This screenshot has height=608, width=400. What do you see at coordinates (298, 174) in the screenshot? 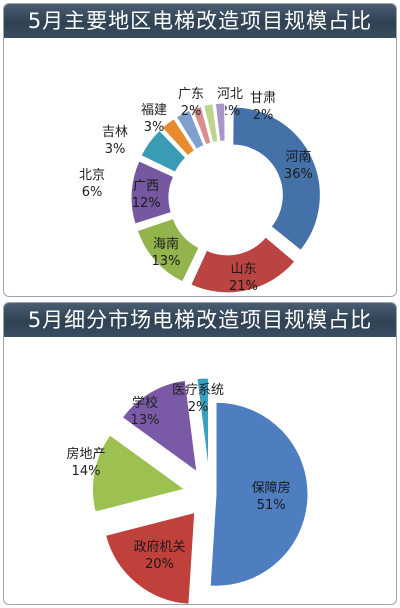
I see `label-河南-percent: 36%` at bounding box center [298, 174].